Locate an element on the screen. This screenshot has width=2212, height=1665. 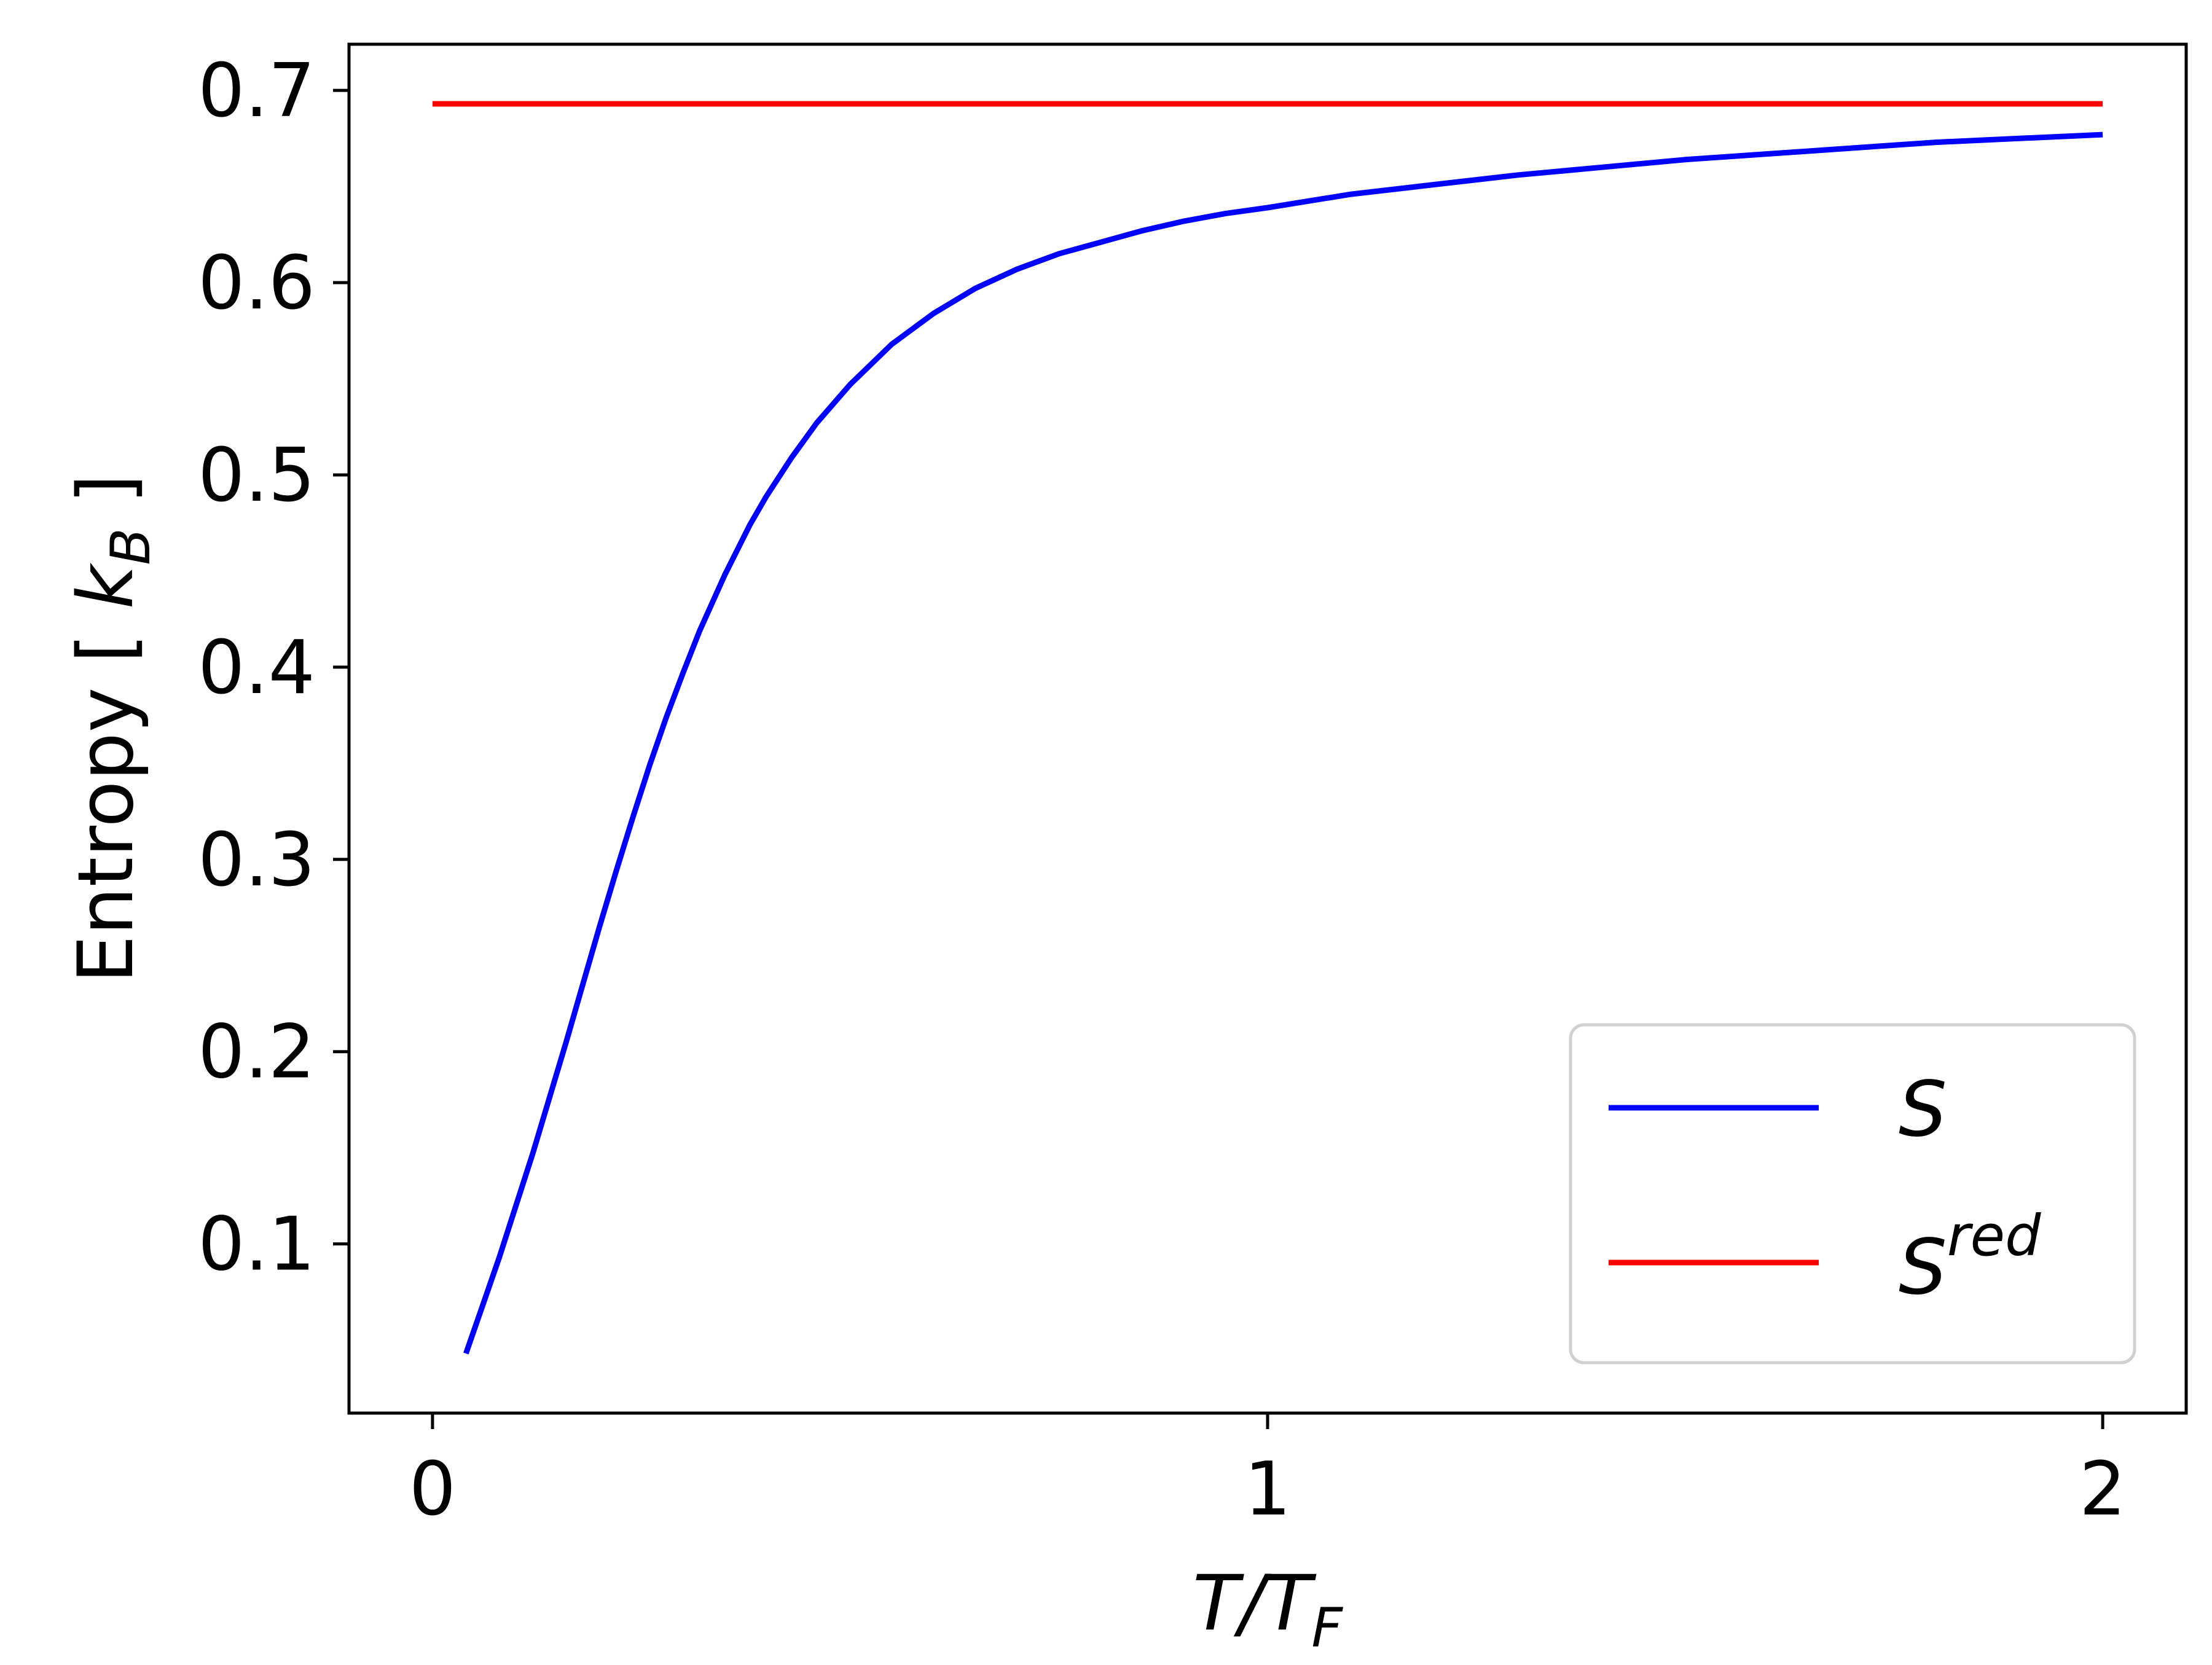
y-tick-label: 0.6 is located at coordinates (256, 283).